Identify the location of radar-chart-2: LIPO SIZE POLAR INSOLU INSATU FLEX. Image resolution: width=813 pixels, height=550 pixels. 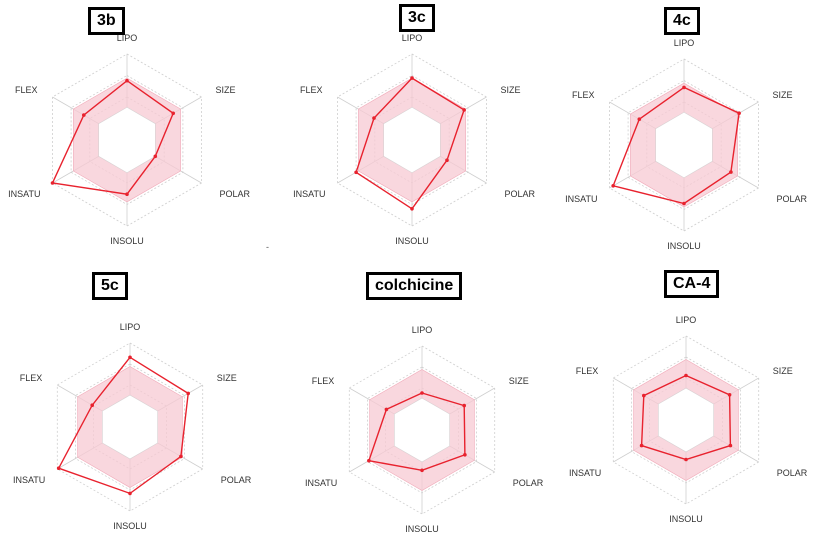
(414, 139).